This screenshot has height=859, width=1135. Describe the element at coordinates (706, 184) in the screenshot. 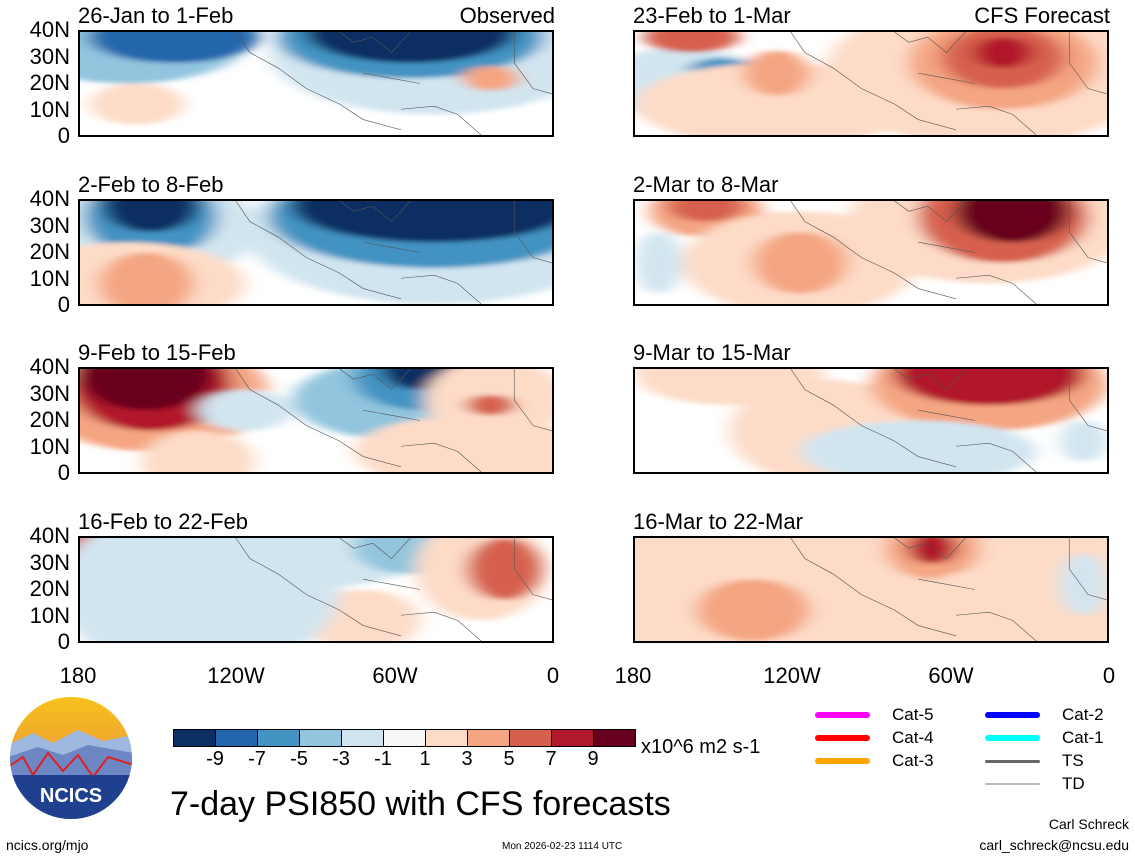

I see `panel-title: 2-Mar to 8-Mar` at that location.